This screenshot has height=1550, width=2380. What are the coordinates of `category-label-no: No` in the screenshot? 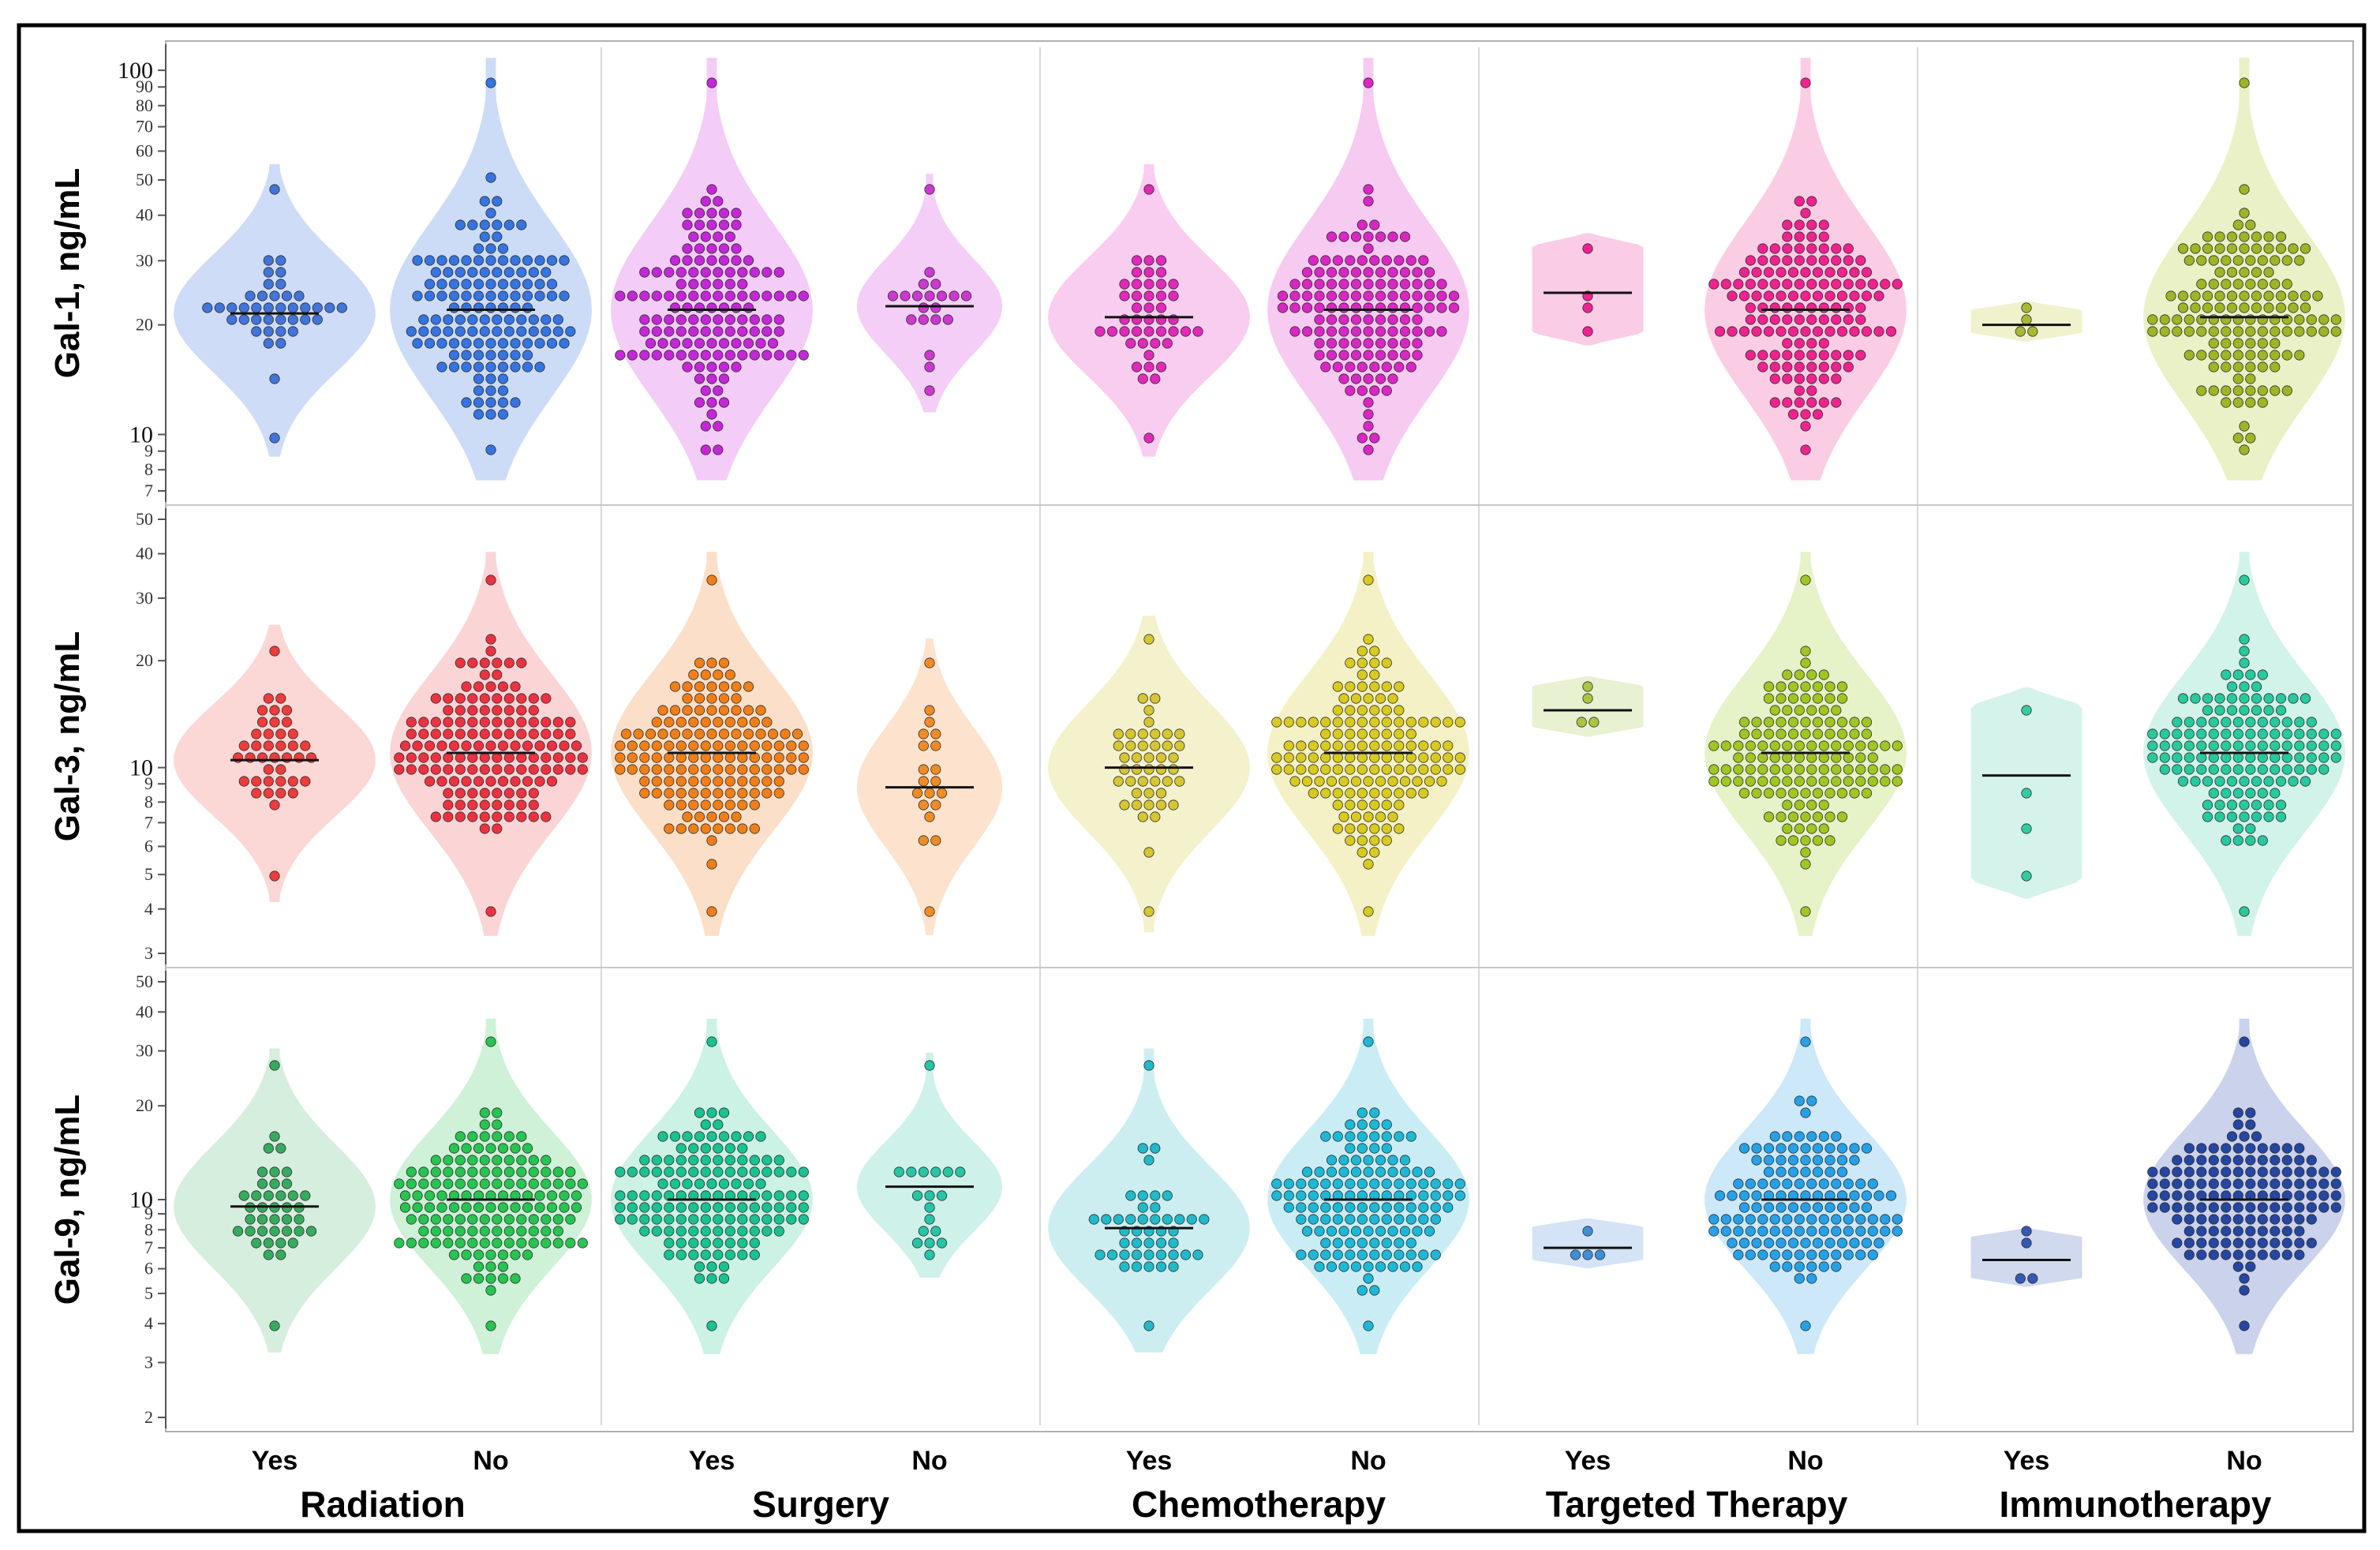 It's located at (490, 1461).